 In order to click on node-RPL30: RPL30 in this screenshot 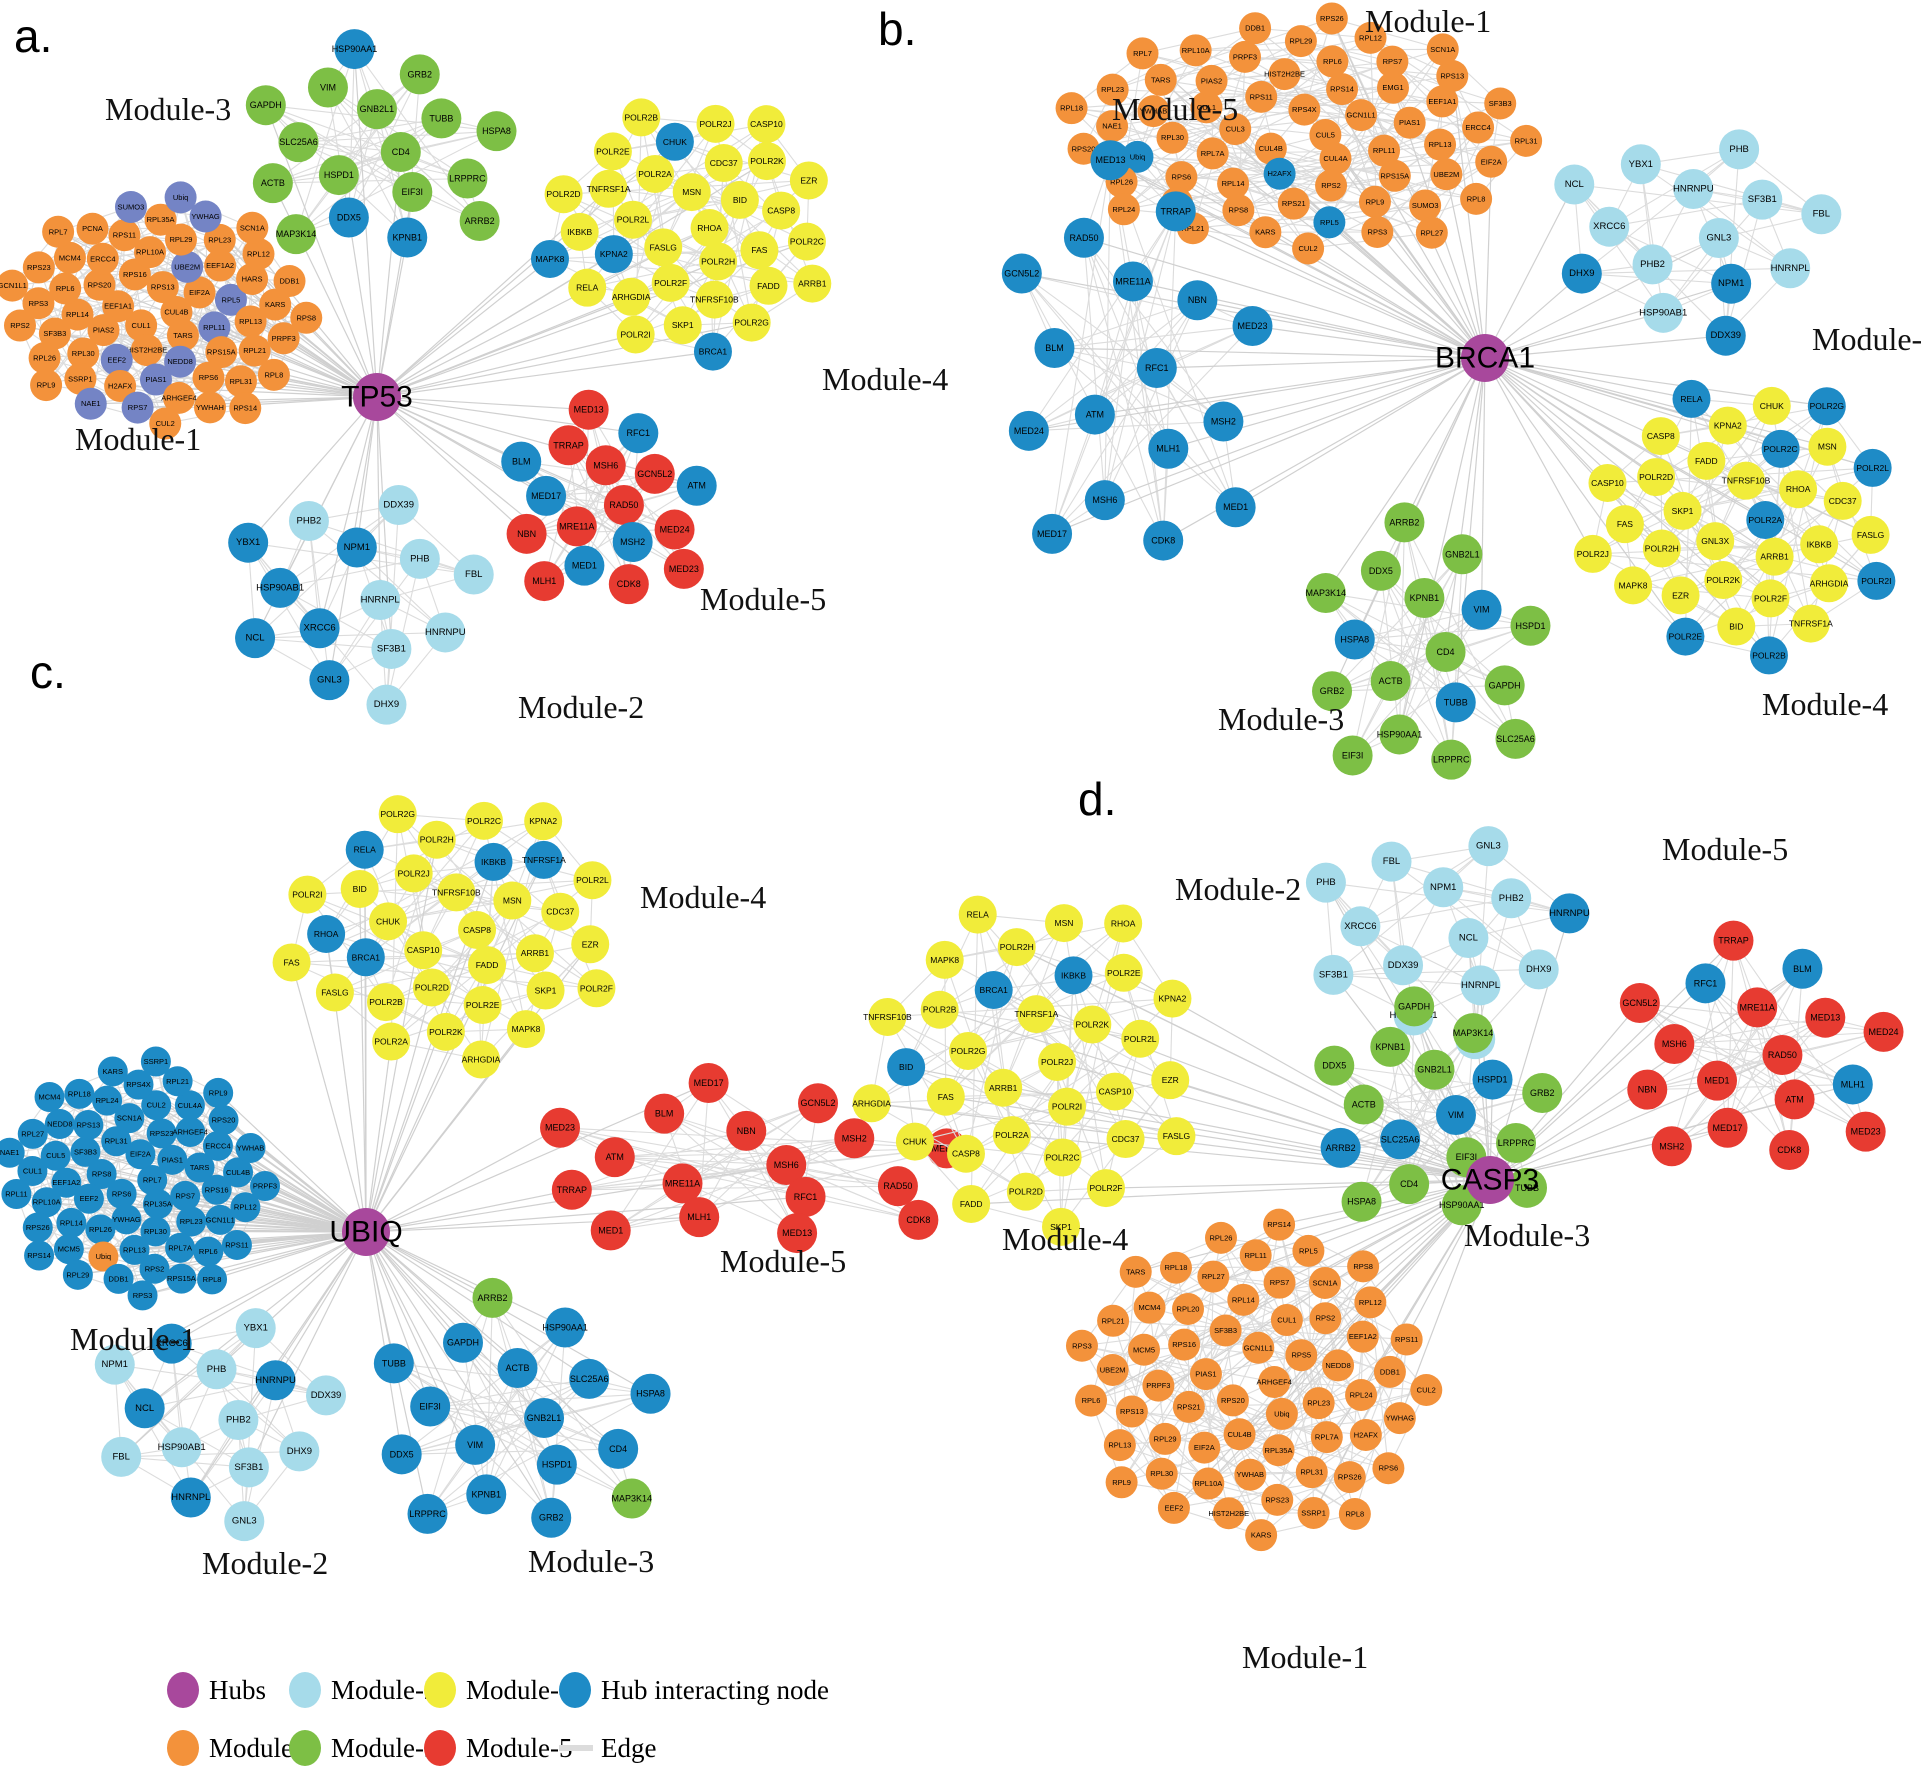, I will do `click(1161, 1473)`.